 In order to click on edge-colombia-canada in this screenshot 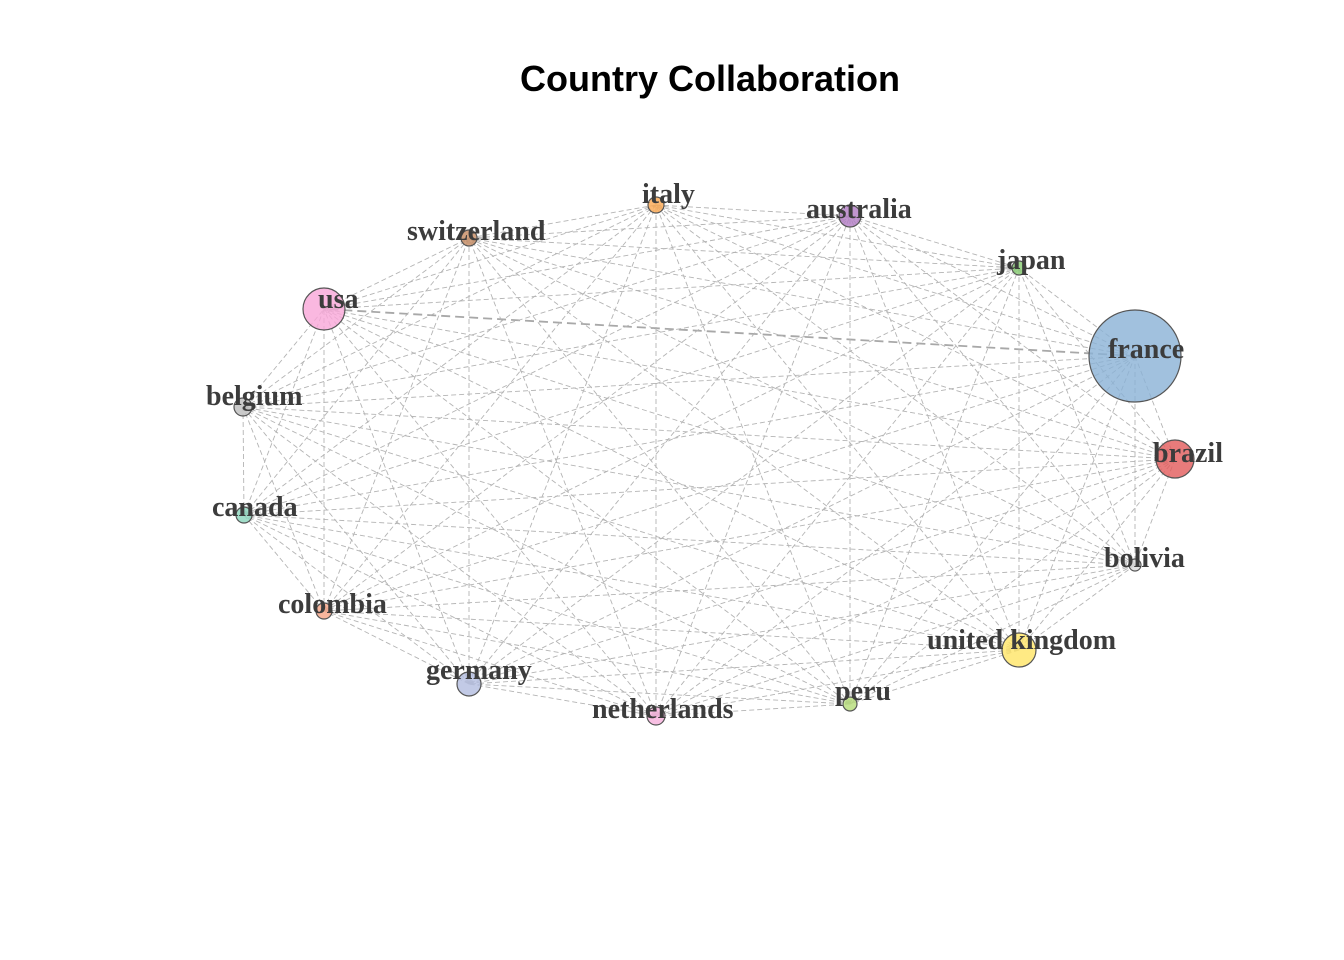, I will do `click(284, 563)`.